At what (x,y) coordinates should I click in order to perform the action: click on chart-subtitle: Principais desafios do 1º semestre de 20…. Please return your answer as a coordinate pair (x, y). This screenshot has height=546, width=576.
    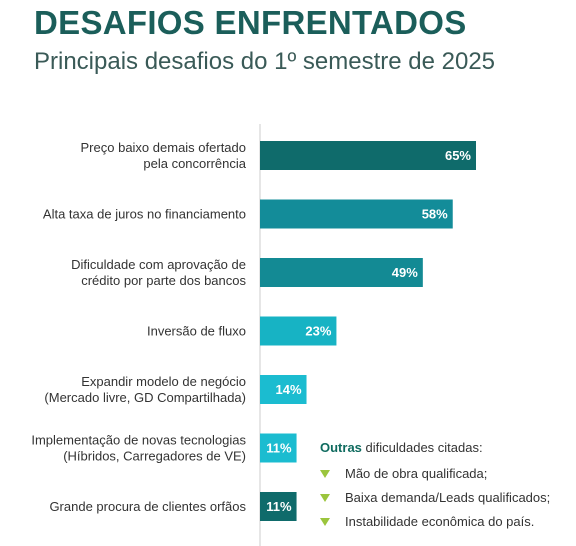
    Looking at the image, I should click on (265, 61).